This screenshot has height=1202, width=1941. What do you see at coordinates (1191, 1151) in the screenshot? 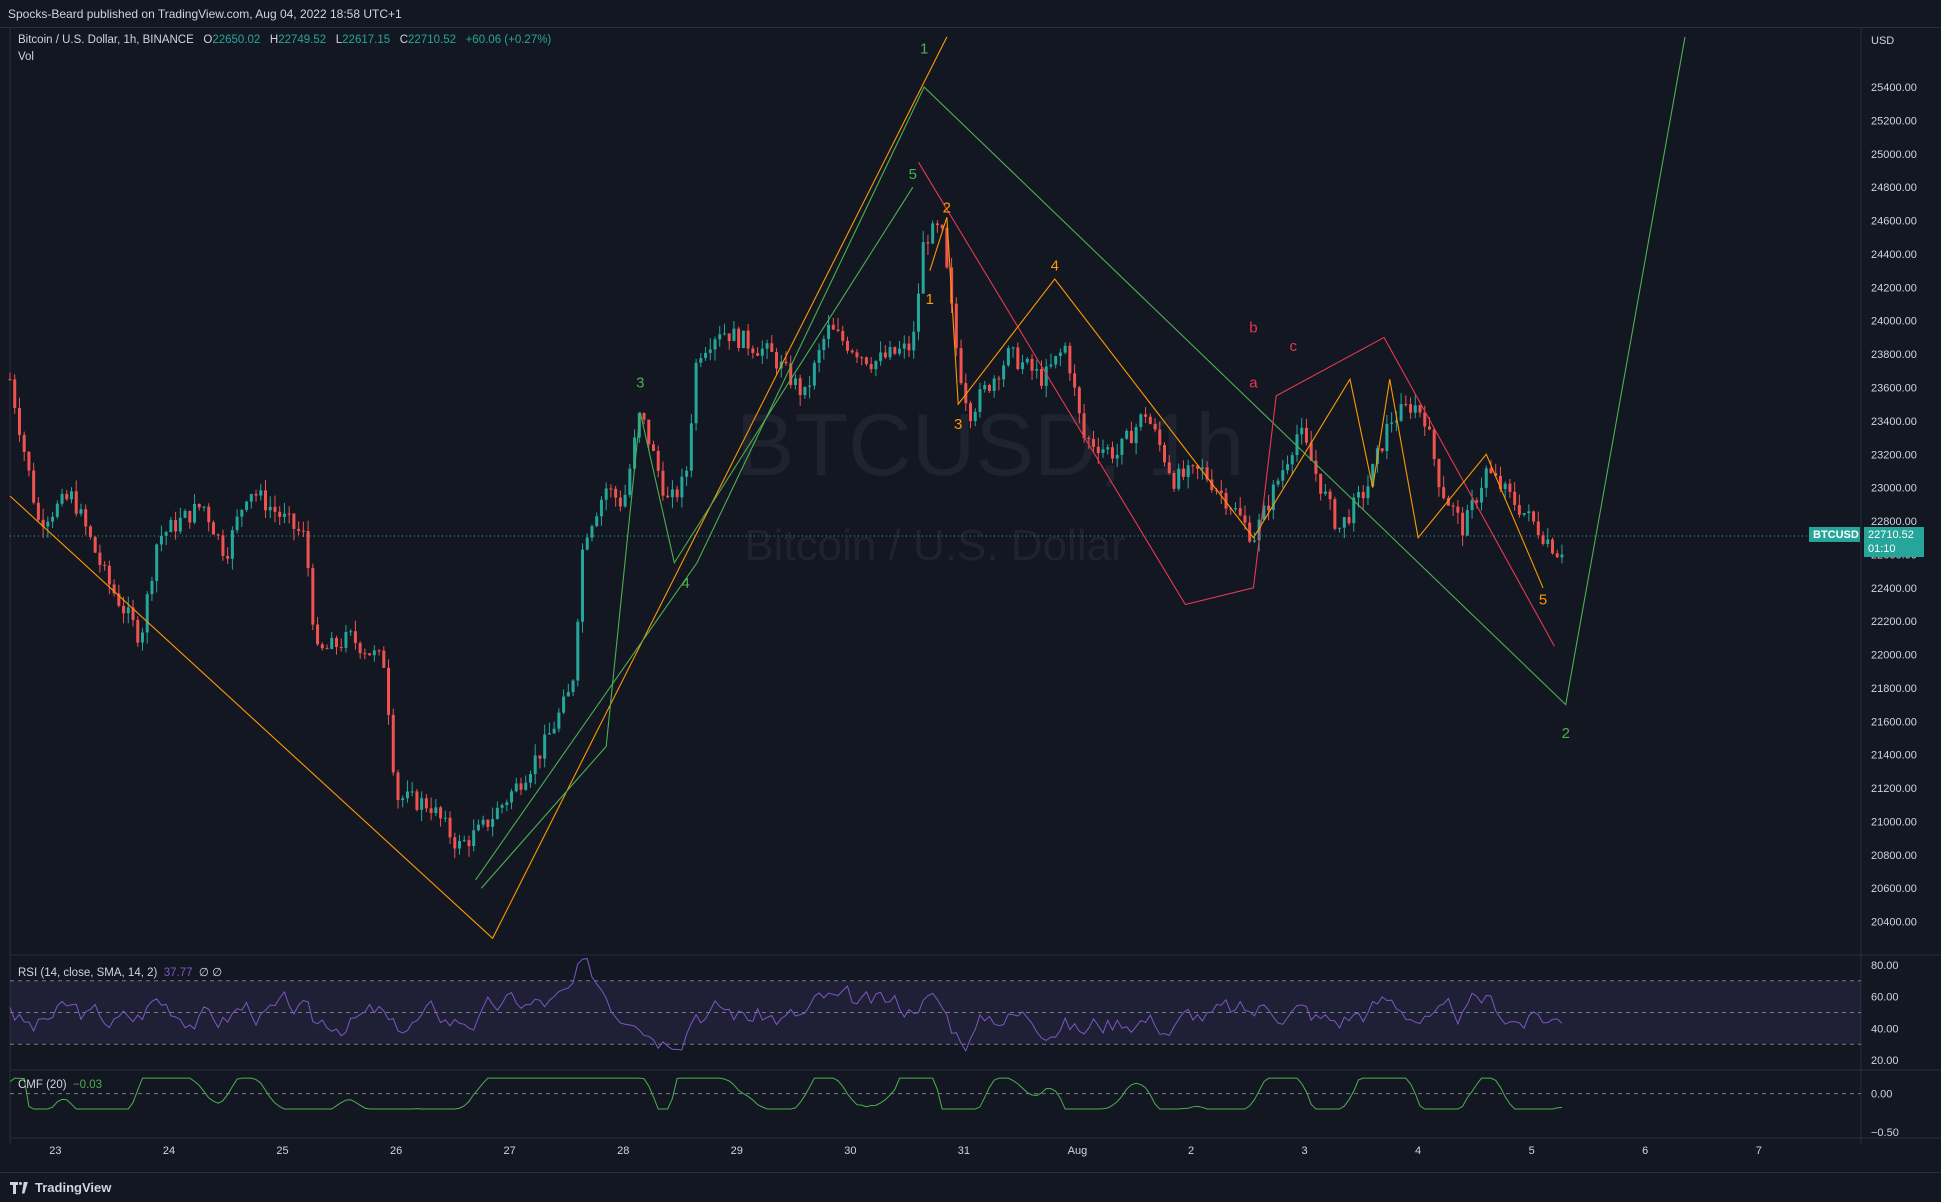
I see `x-tick-label: 2` at bounding box center [1191, 1151].